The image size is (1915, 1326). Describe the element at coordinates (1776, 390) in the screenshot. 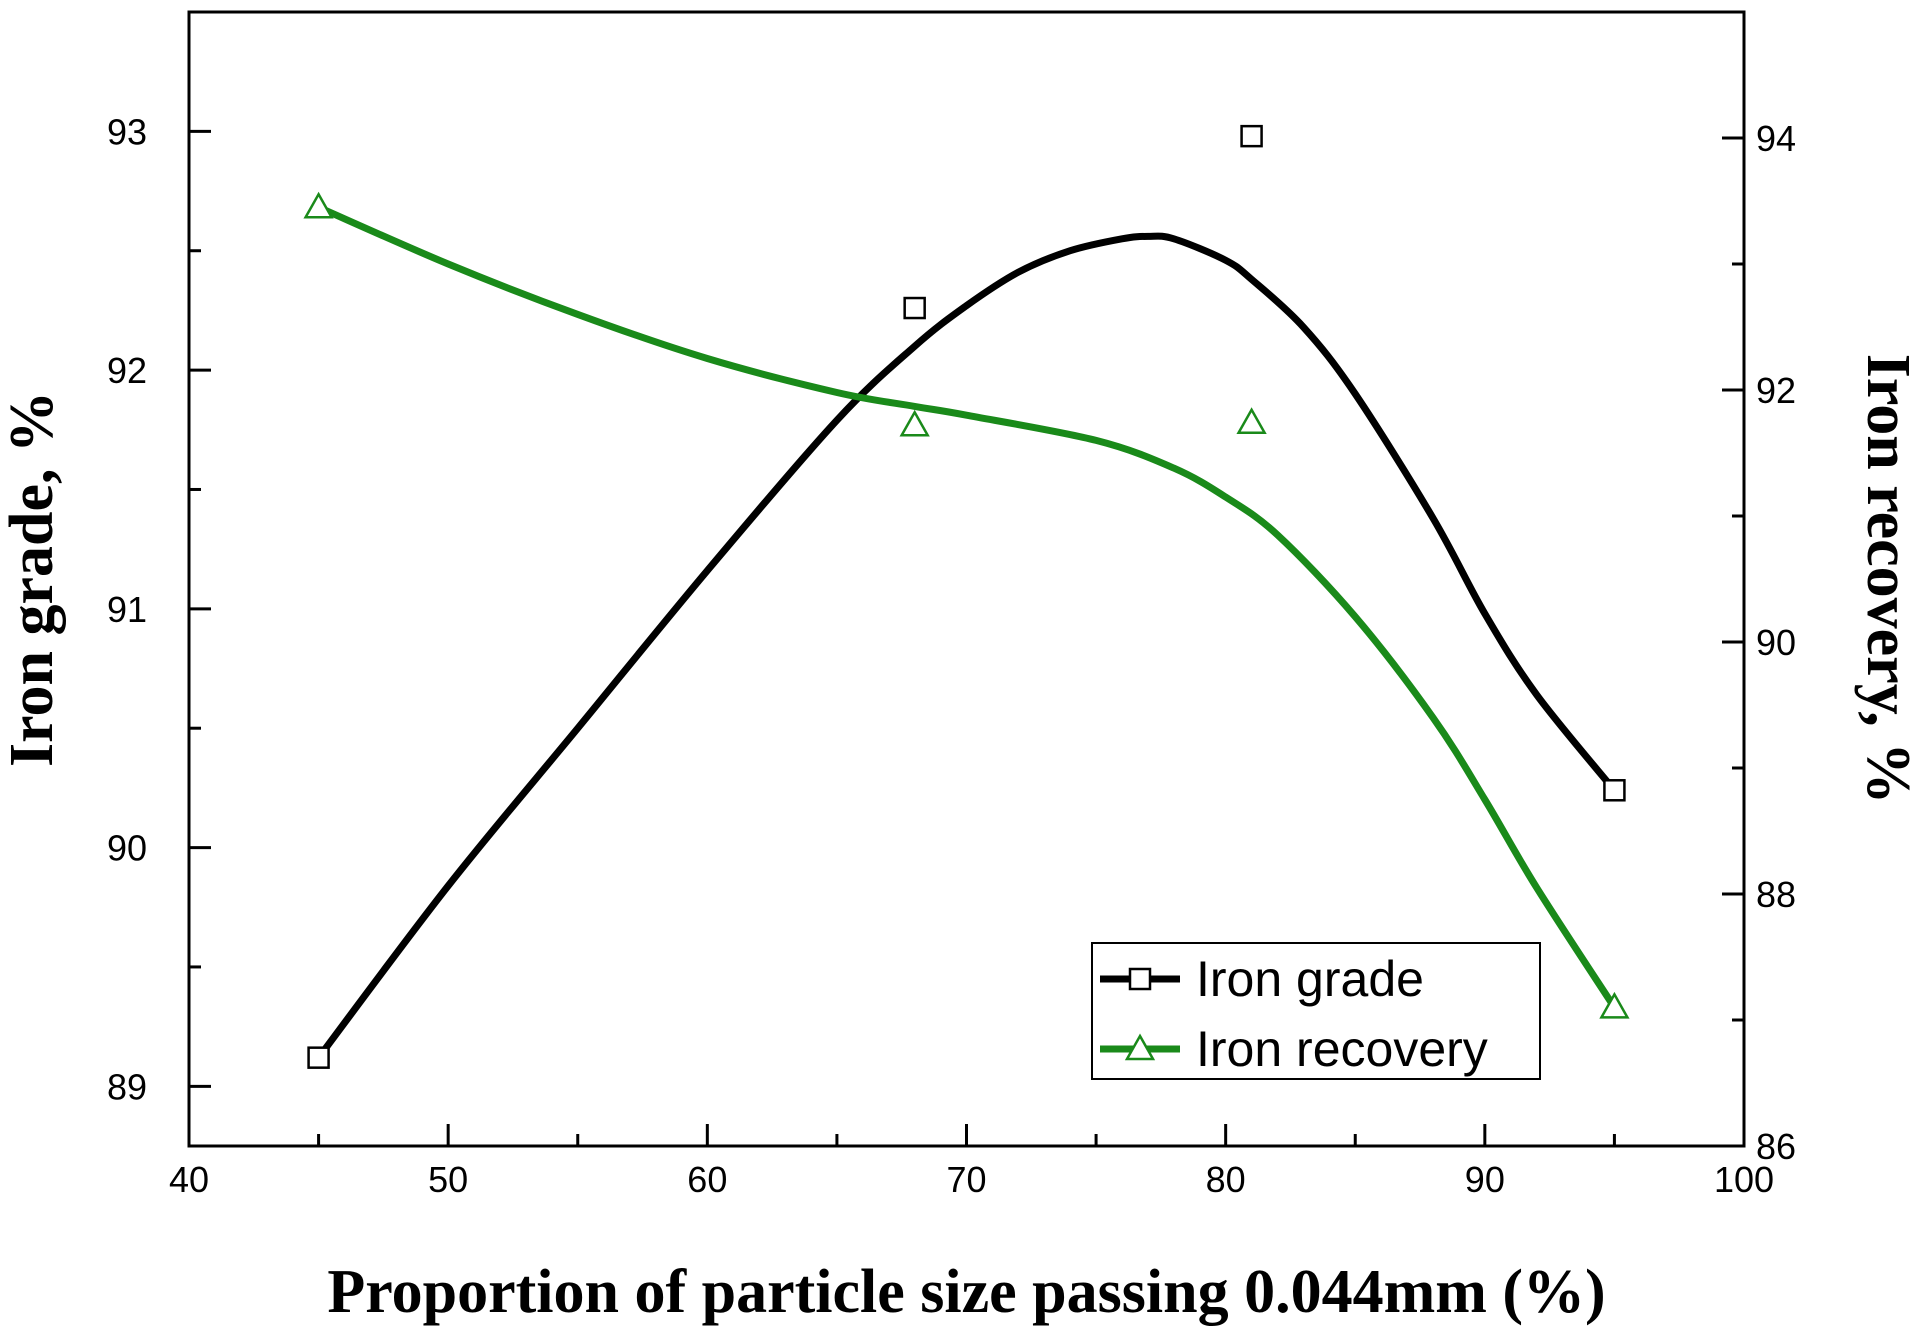

I see `y-right-tick-label: 92` at that location.